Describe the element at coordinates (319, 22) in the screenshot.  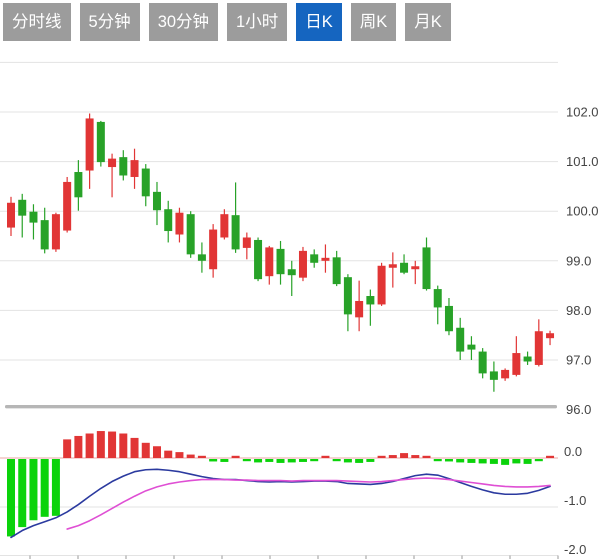
I see `tab-daily-k: 日K` at that location.